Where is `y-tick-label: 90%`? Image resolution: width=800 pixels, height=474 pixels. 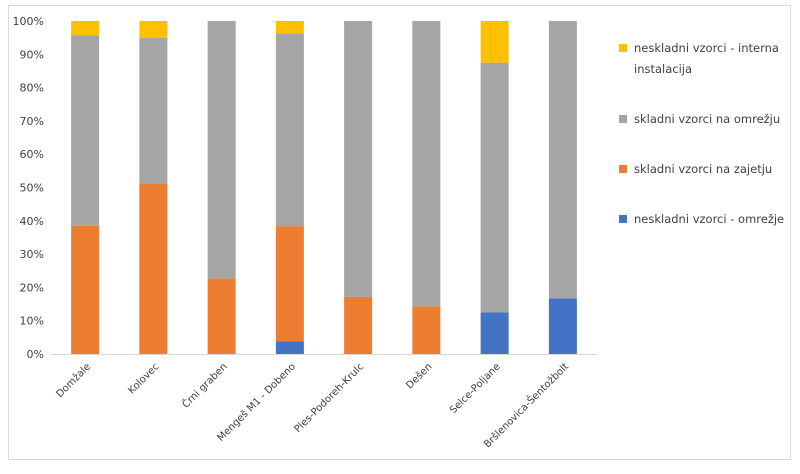
y-tick-label: 90% is located at coordinates (32, 54).